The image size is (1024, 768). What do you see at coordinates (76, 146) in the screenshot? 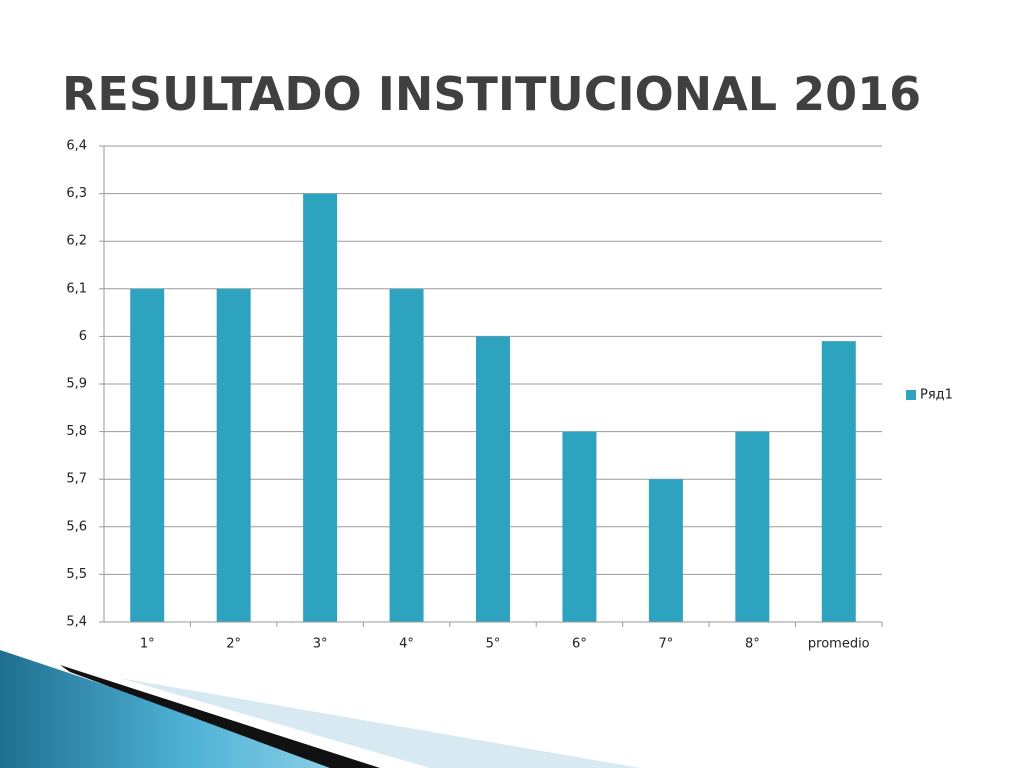
I see `y-tick-label: 6,4` at bounding box center [76, 146].